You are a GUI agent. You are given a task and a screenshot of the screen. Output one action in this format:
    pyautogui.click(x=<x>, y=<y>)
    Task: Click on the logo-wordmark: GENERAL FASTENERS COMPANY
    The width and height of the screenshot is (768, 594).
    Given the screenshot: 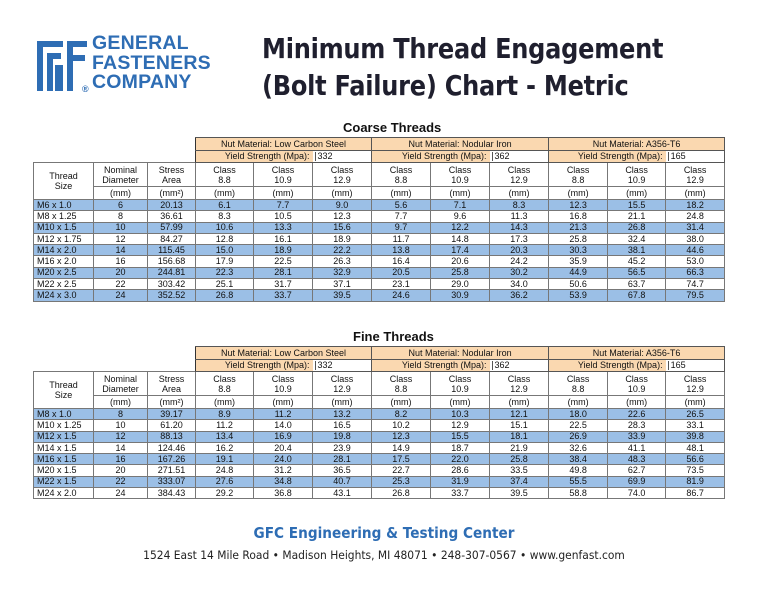 What is the action you would take?
    pyautogui.click(x=151, y=63)
    